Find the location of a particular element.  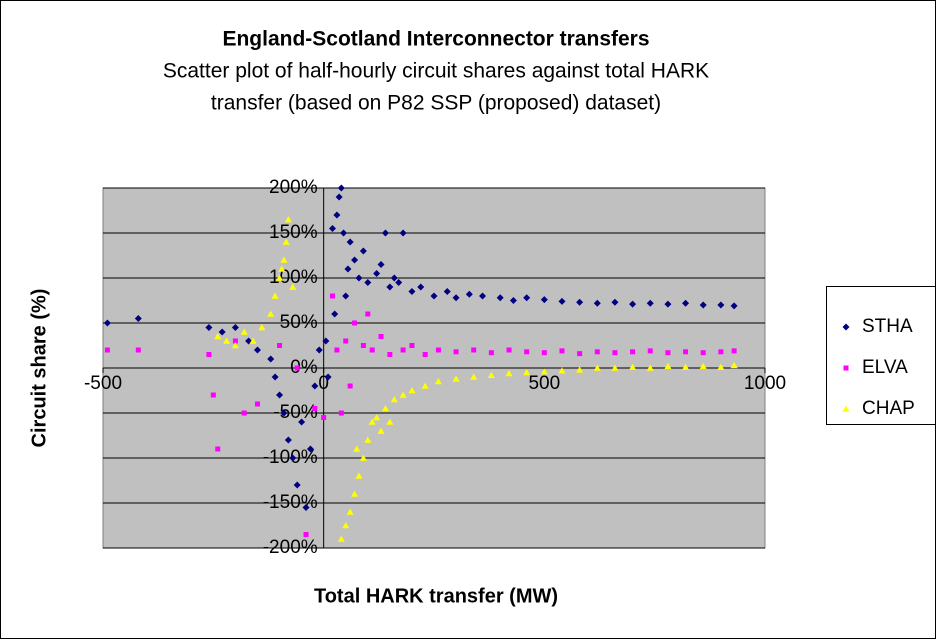

y-tick-label: -200% is located at coordinates (290, 547).